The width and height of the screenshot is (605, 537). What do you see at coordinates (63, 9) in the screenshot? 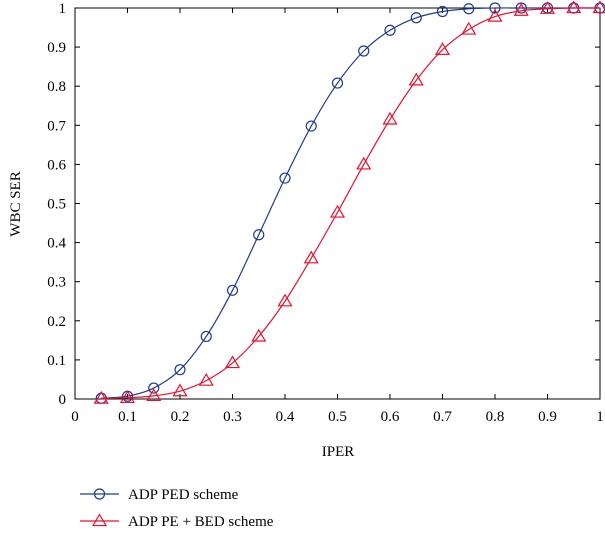
I see `y-tick-label: 1` at bounding box center [63, 9].